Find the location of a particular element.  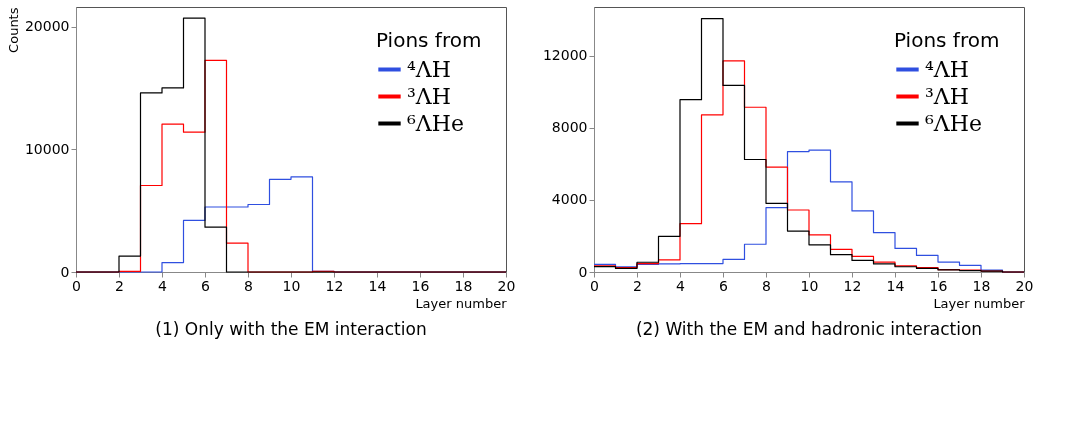

y-tick-label: 4000 is located at coordinates (569, 199).